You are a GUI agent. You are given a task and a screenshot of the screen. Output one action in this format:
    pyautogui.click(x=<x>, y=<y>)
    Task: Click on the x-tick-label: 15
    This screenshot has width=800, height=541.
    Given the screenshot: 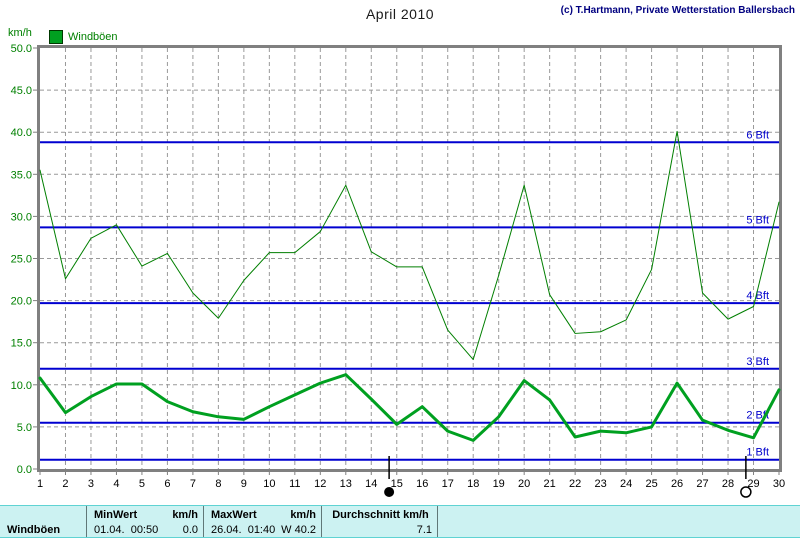 What is the action you would take?
    pyautogui.click(x=397, y=484)
    